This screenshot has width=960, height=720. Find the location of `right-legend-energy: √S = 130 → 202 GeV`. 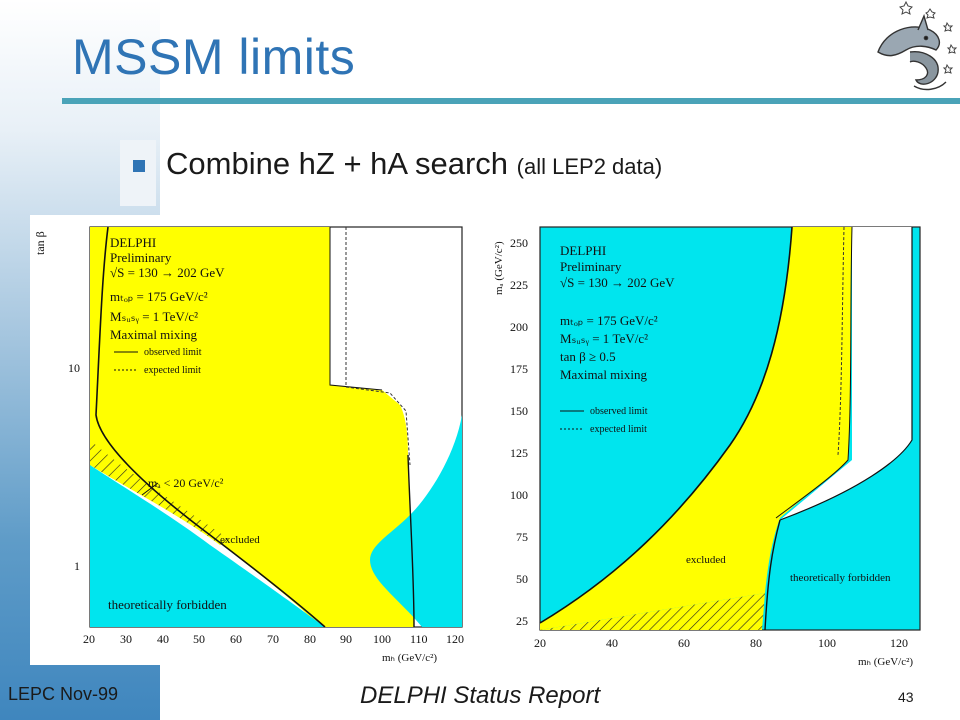

right-legend-energy: √S = 130 → 202 GeV is located at coordinates (617, 282).